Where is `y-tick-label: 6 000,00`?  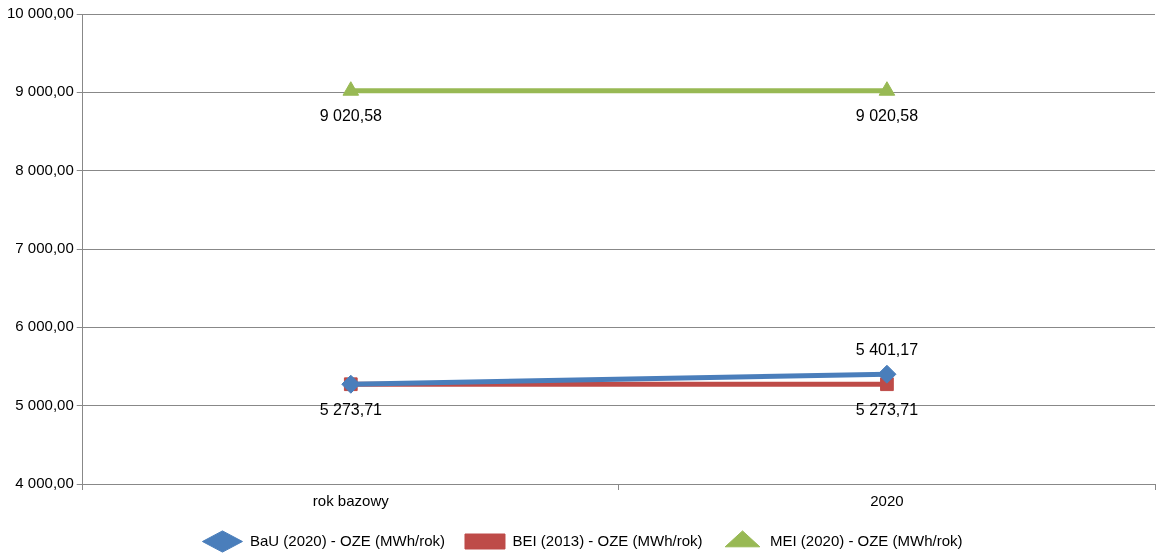
y-tick-label: 6 000,00 is located at coordinates (44, 326).